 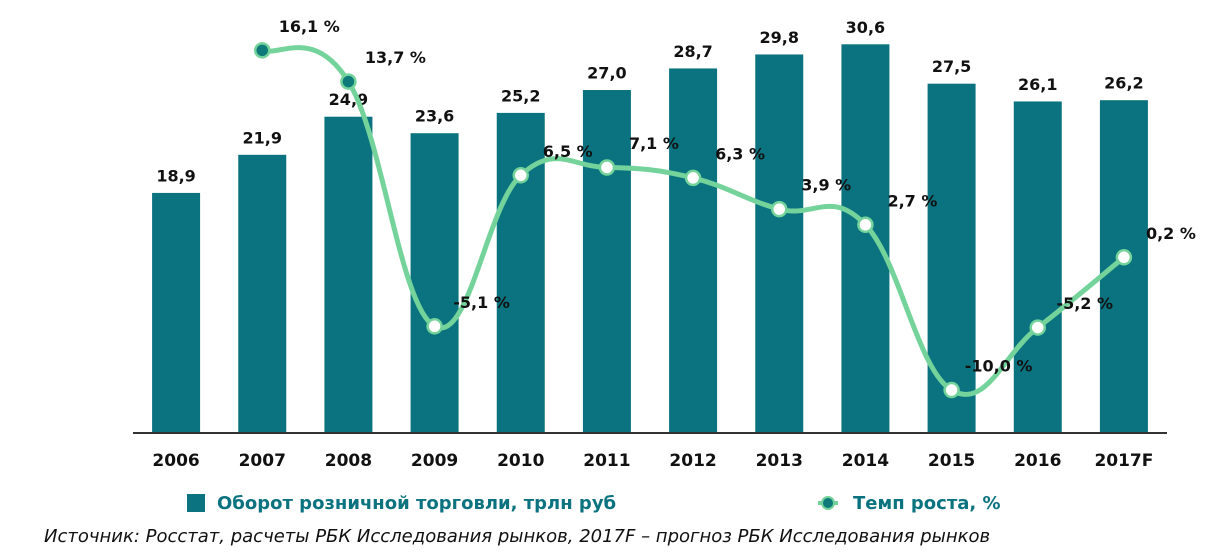 What do you see at coordinates (434, 116) in the screenshot?
I see `bar-label: 23,6` at bounding box center [434, 116].